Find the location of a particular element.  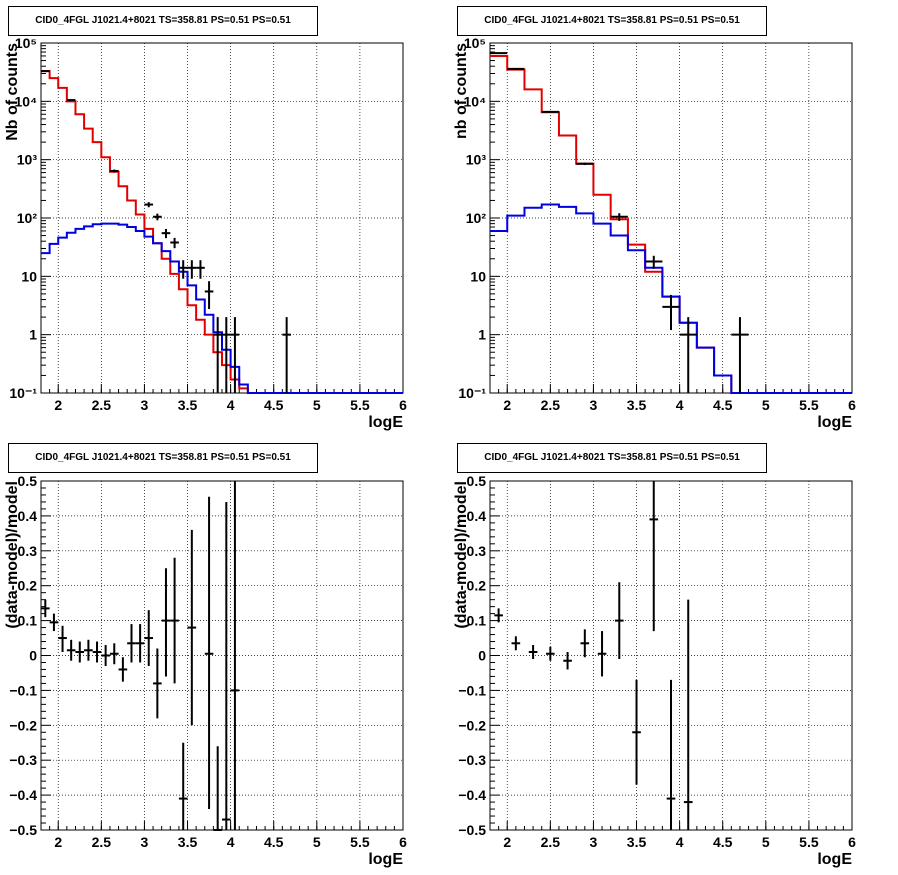

y-tick-label: 0.4 is located at coordinates (28, 516).